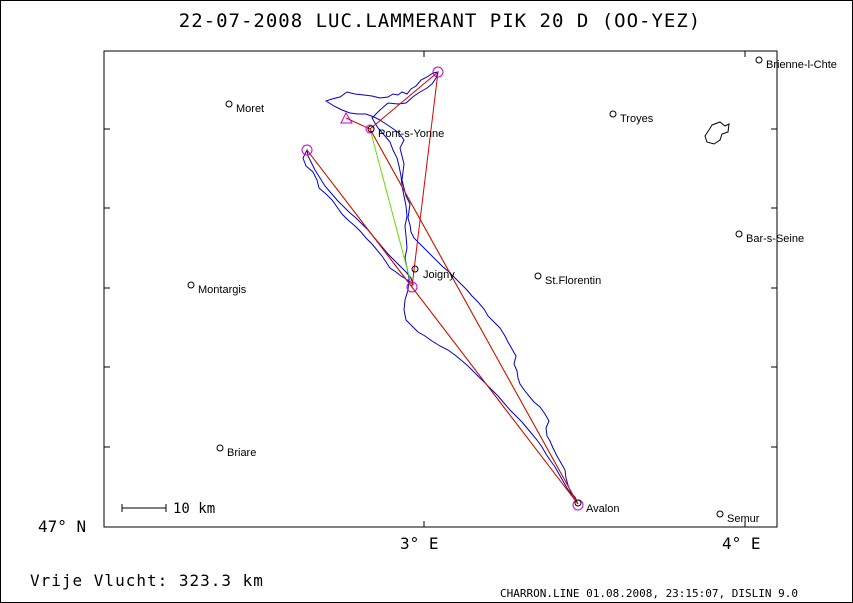  Describe the element at coordinates (573, 281) in the screenshot. I see `town-label-st-florentin: St.Florentin` at that location.